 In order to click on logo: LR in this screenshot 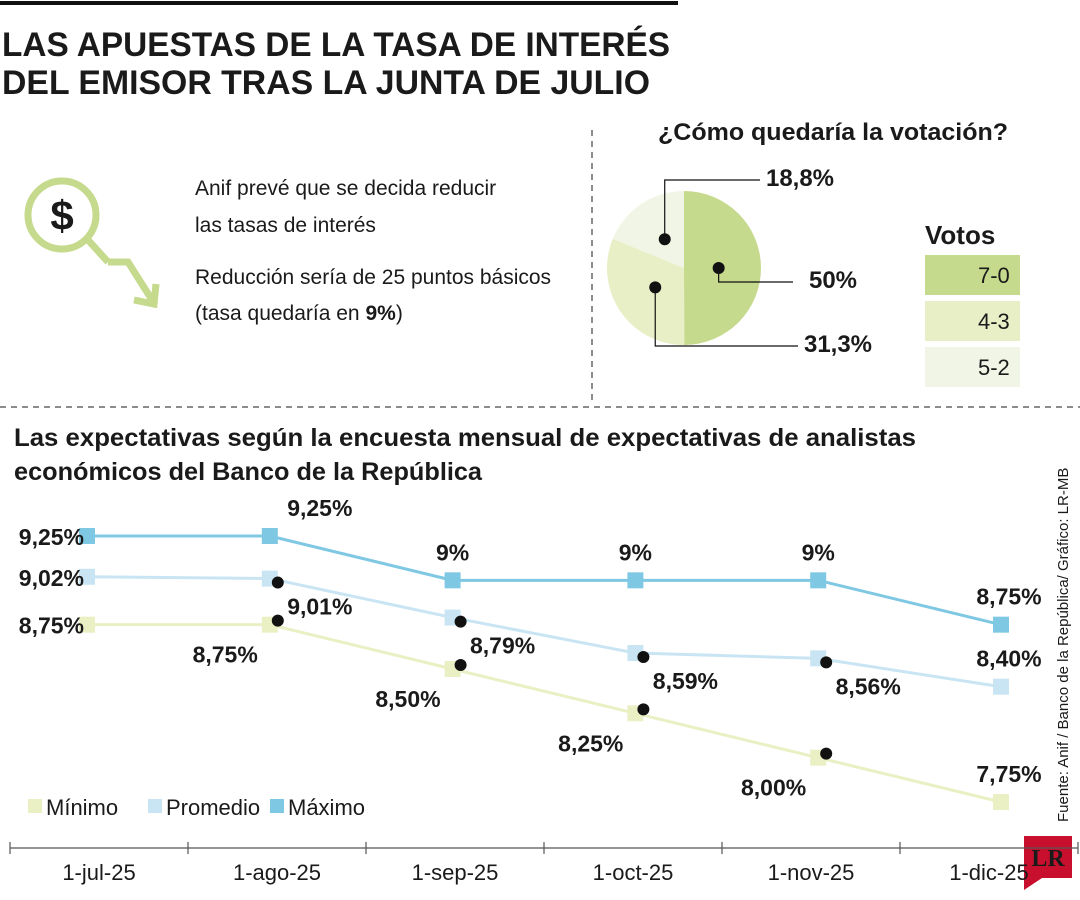, I will do `click(1048, 863)`.